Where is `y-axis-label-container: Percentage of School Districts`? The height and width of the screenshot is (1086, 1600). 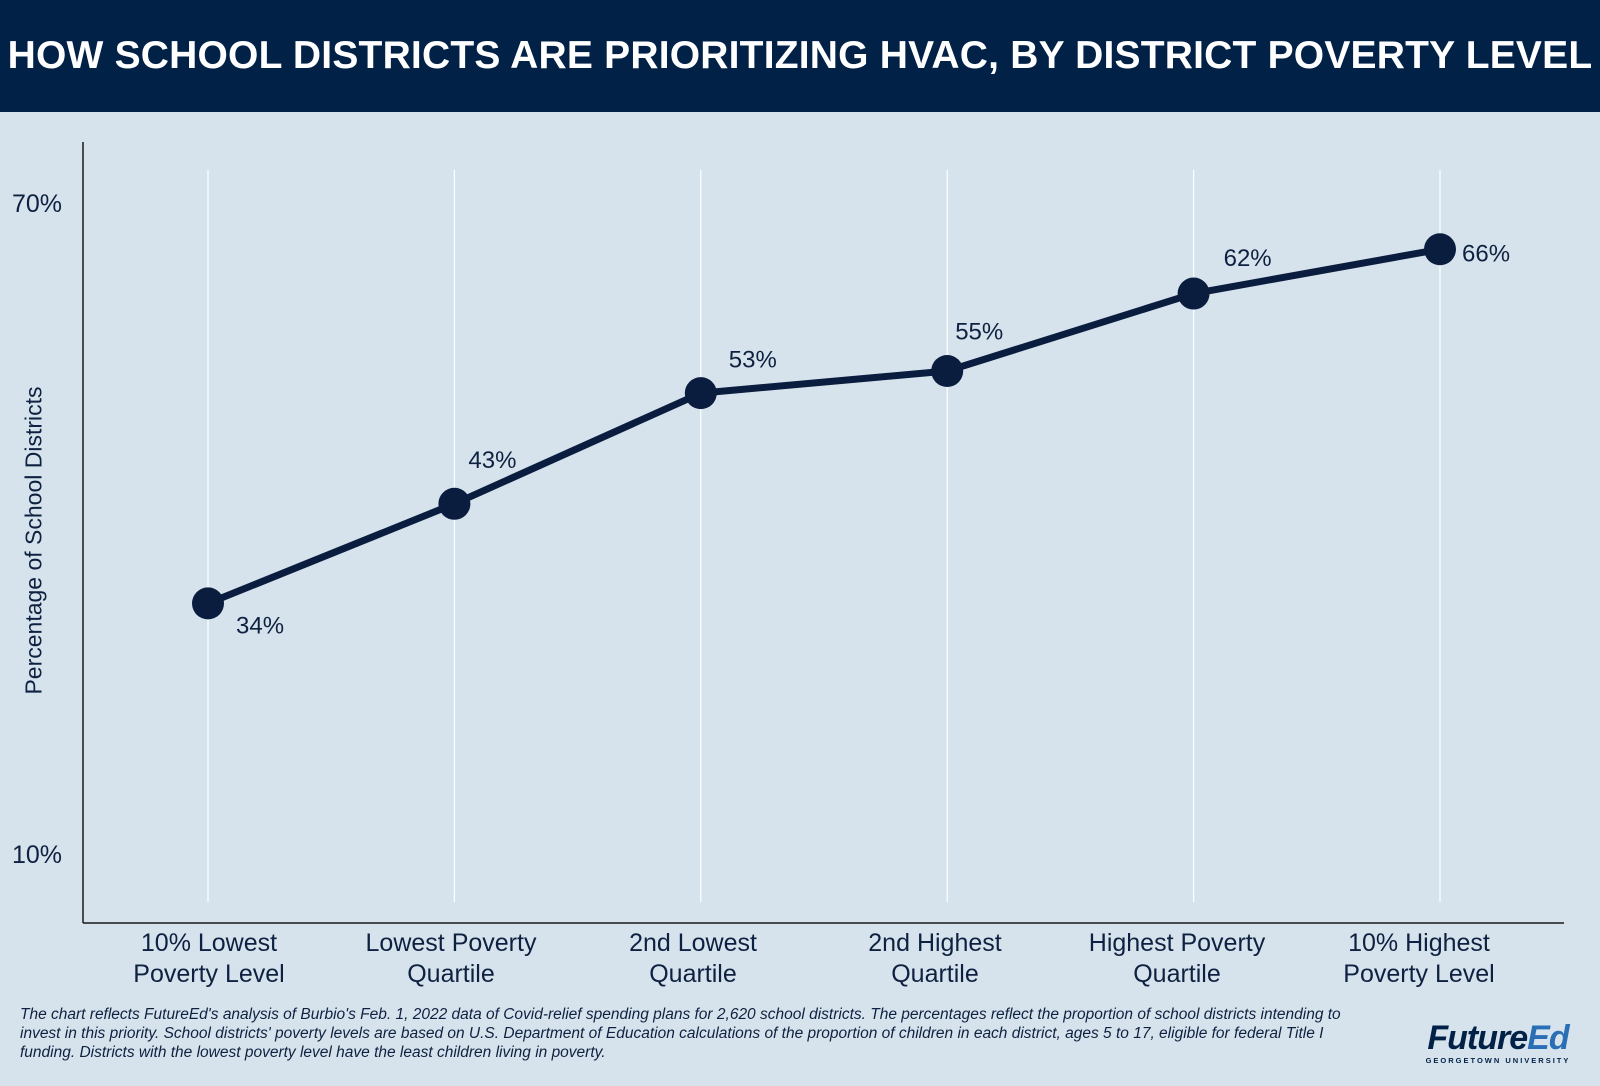 y-axis-label-container: Percentage of School Districts is located at coordinates (34, 540).